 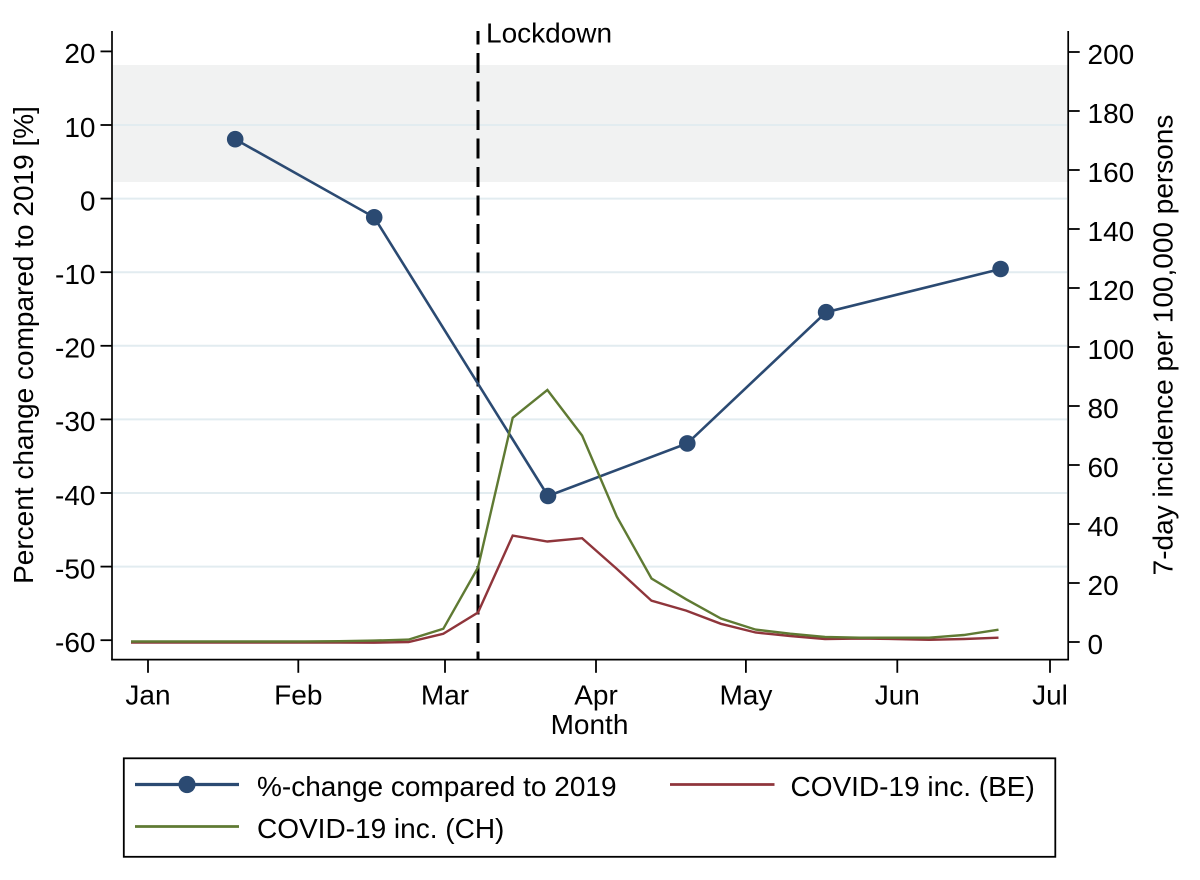 I want to click on svg-text: Jul, so click(x=1050, y=695).